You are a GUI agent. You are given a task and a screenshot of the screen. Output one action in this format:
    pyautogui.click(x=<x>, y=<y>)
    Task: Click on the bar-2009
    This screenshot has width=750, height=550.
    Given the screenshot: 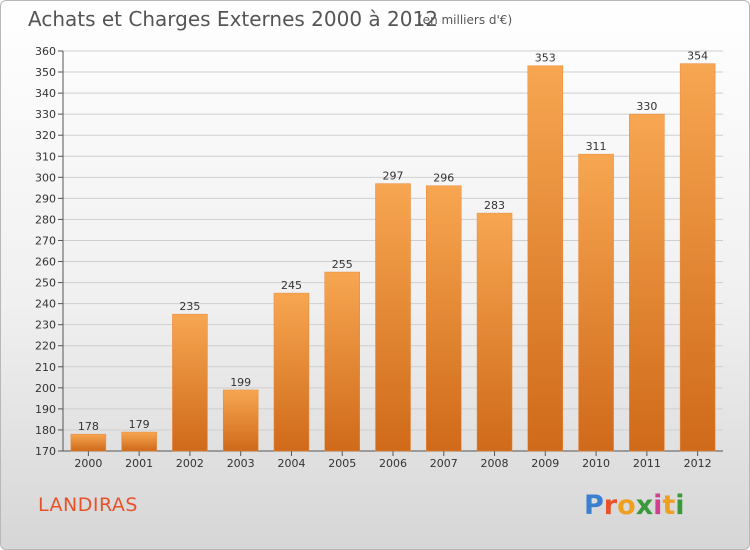 What is the action you would take?
    pyautogui.click(x=545, y=258)
    